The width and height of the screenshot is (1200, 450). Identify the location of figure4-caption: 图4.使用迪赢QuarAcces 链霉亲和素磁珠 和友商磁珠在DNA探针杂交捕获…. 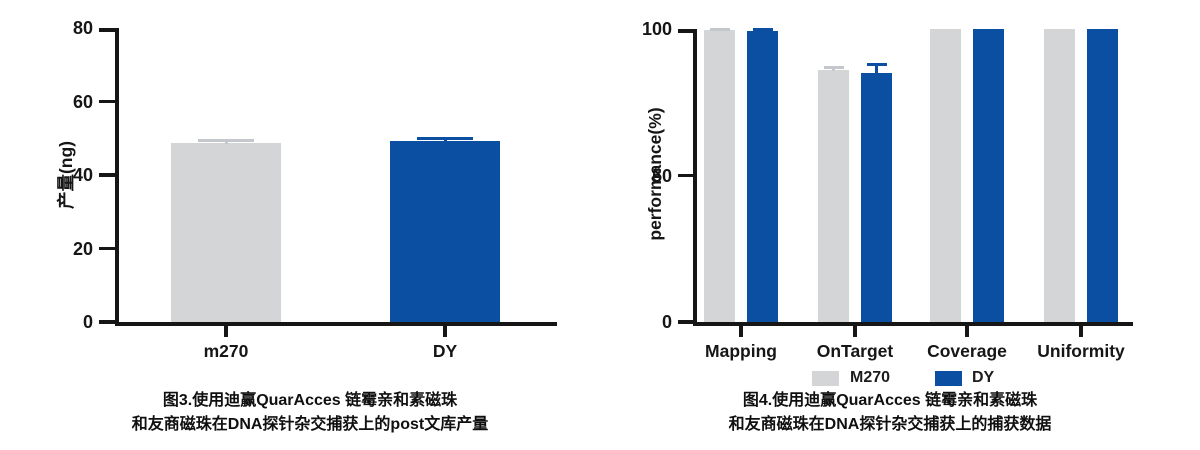
(890, 413).